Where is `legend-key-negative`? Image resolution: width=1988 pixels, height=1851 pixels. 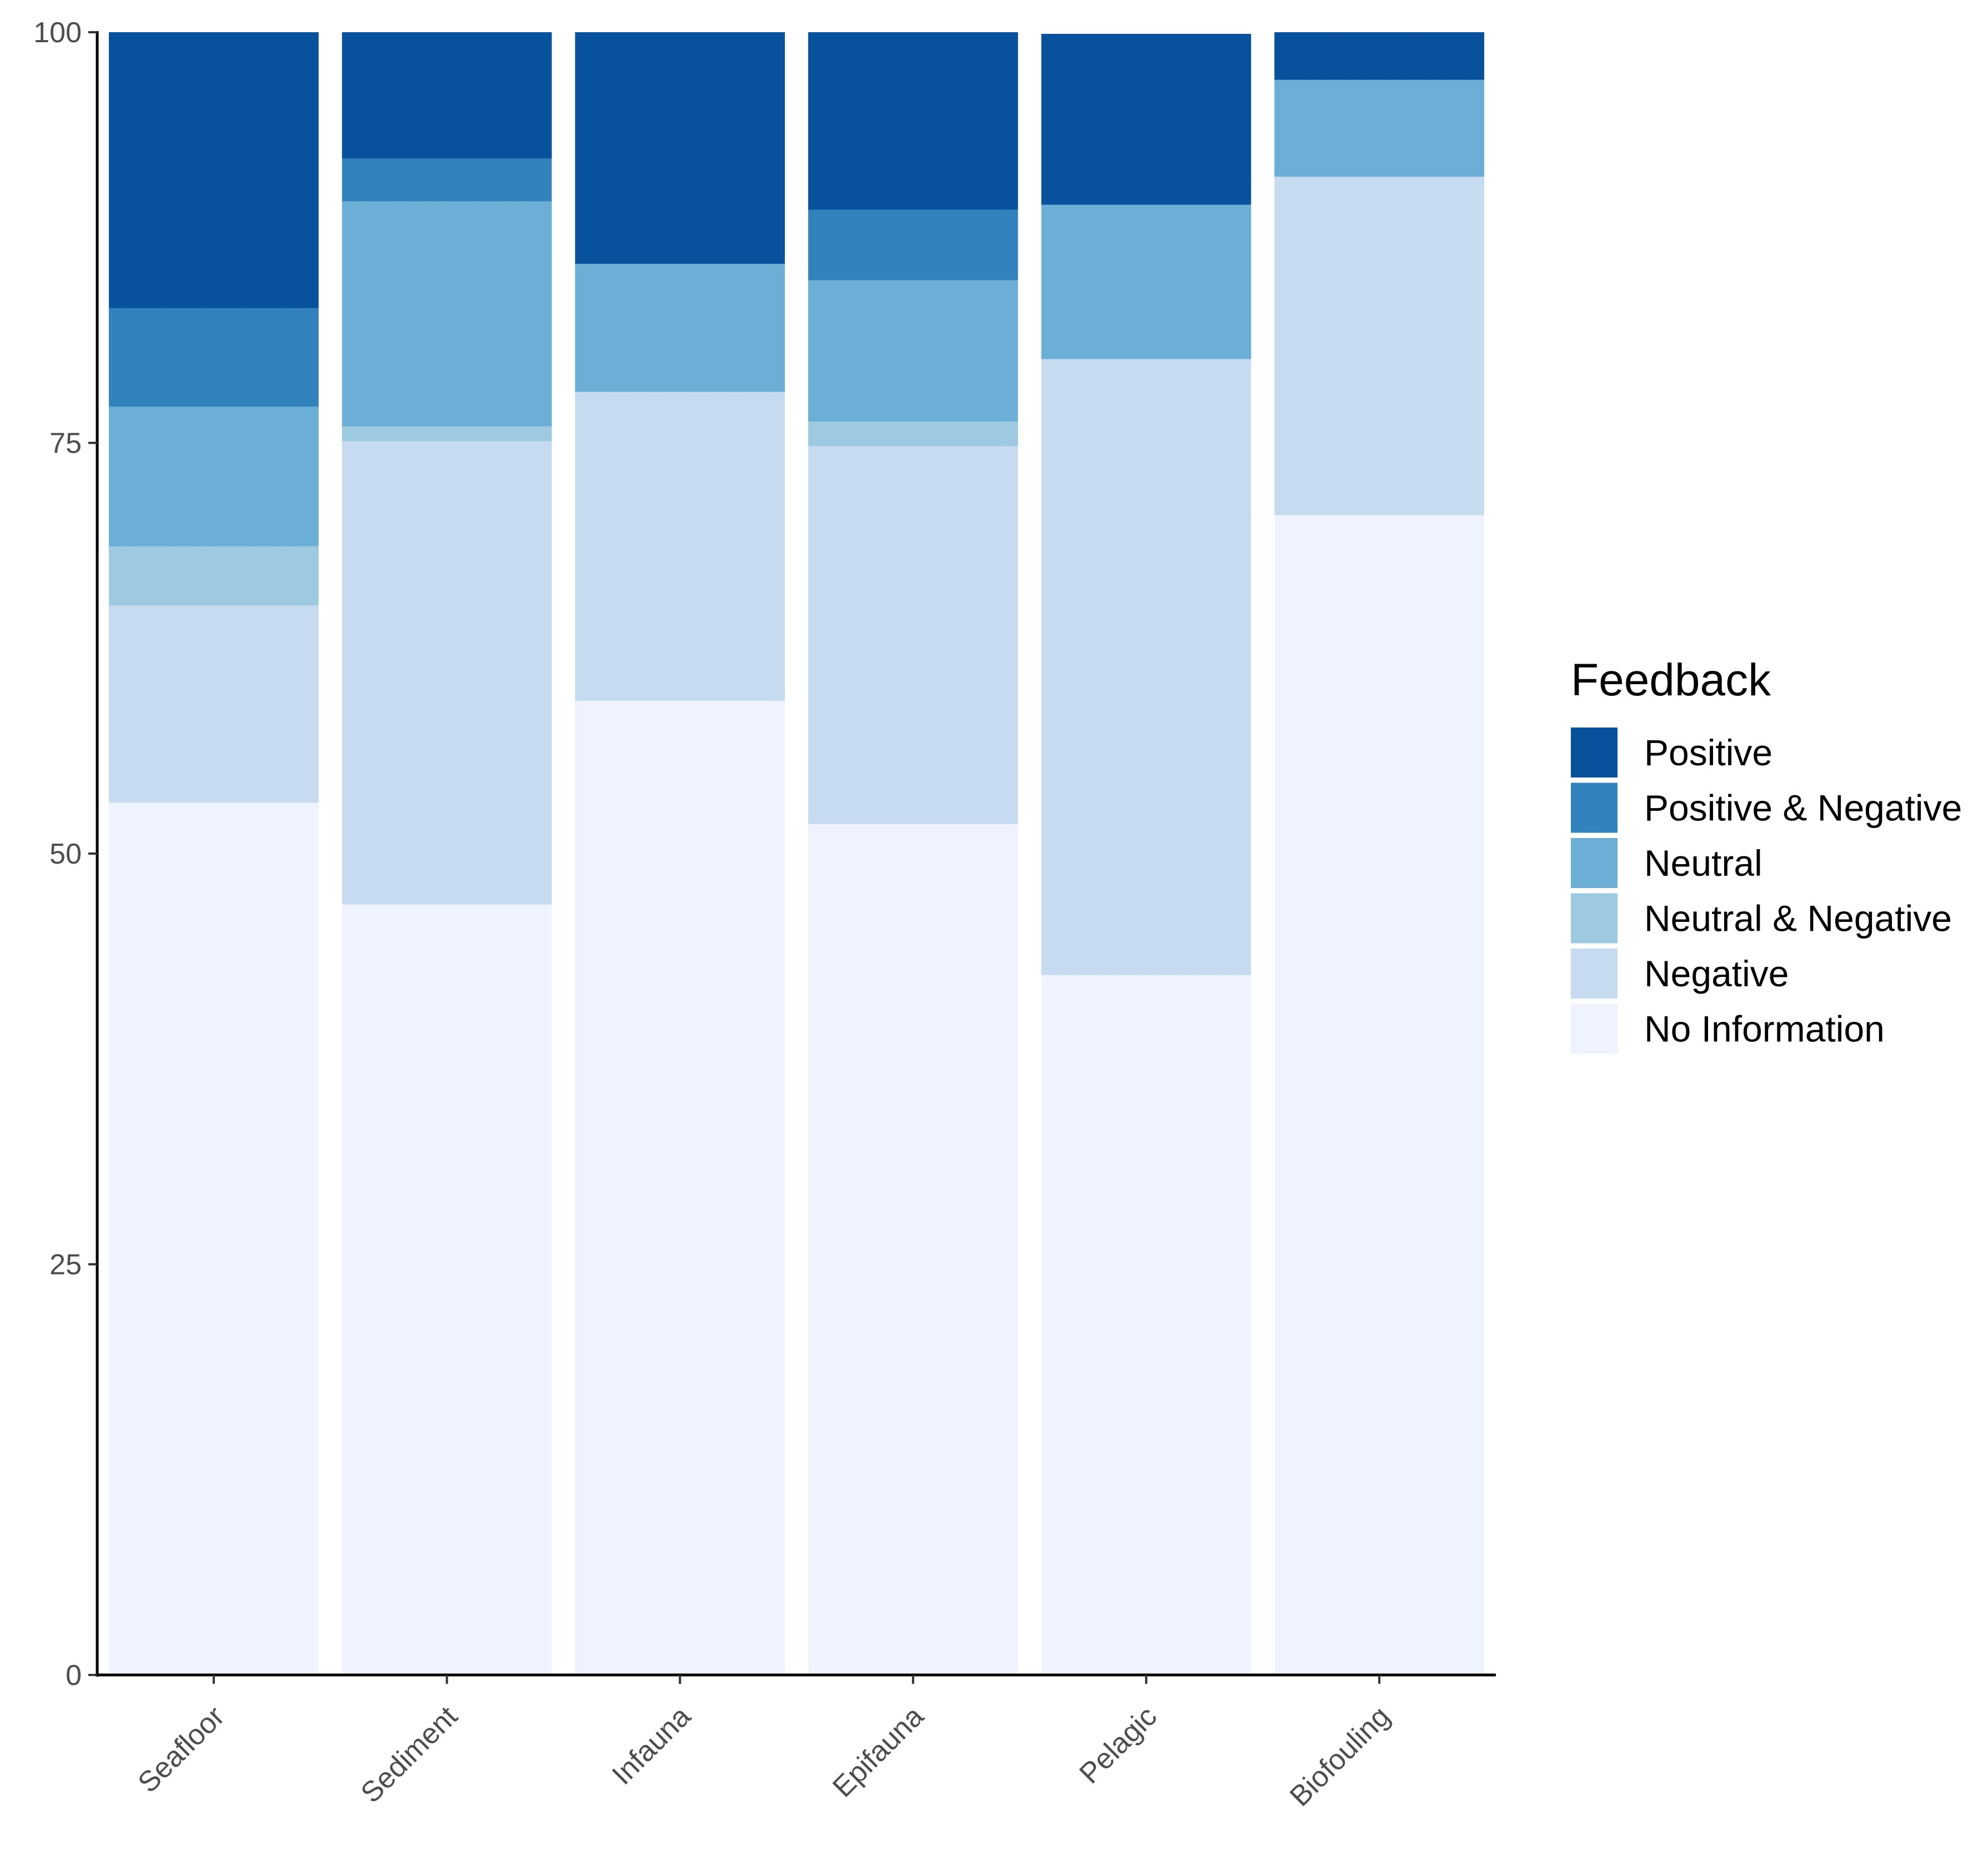 legend-key-negative is located at coordinates (1594, 974).